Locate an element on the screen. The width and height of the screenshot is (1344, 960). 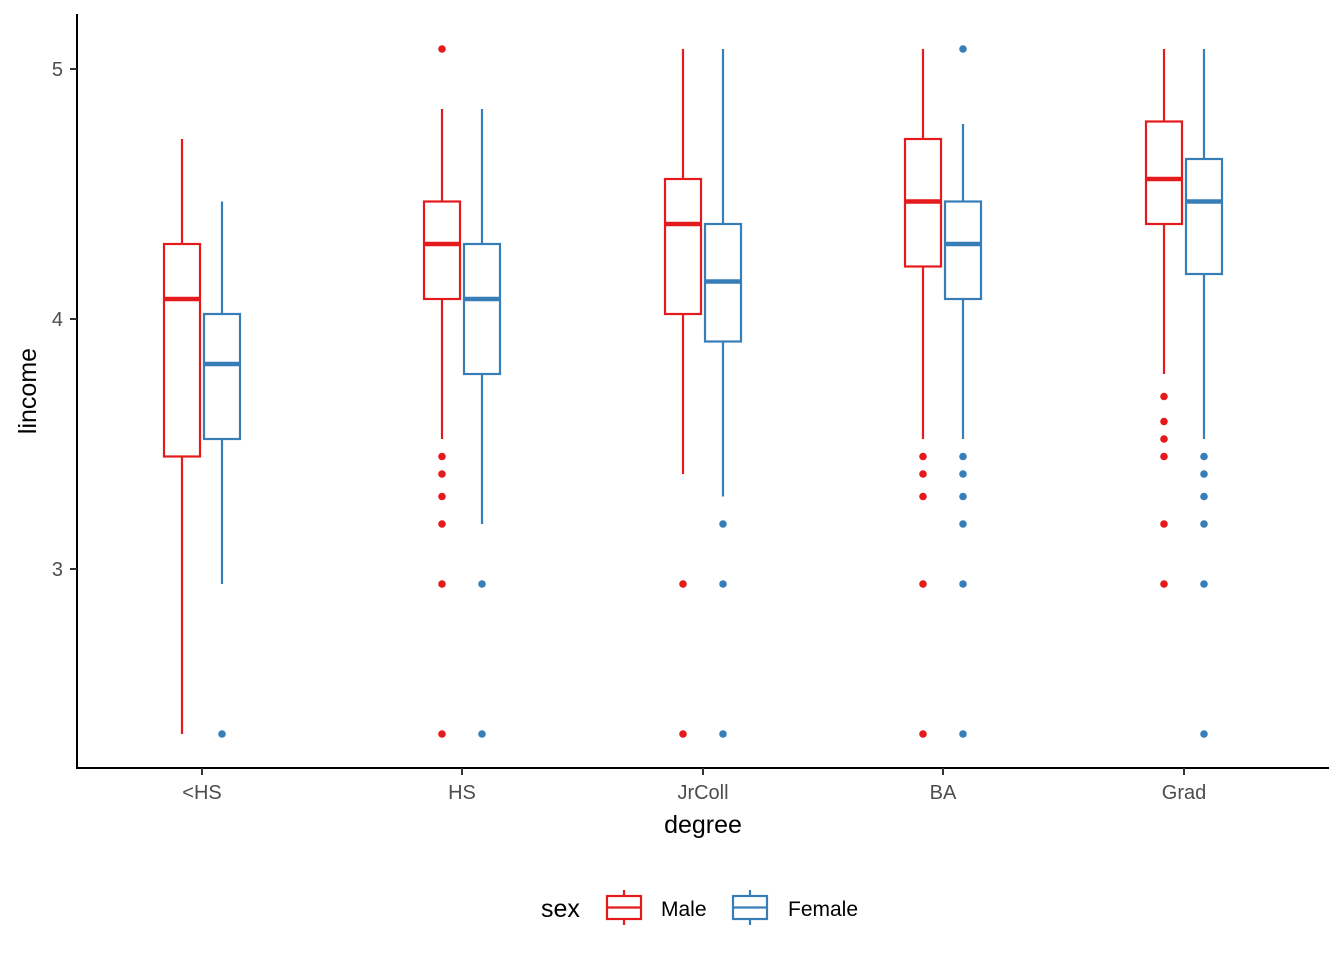
legend-item-male: Male is located at coordinates (656, 907).